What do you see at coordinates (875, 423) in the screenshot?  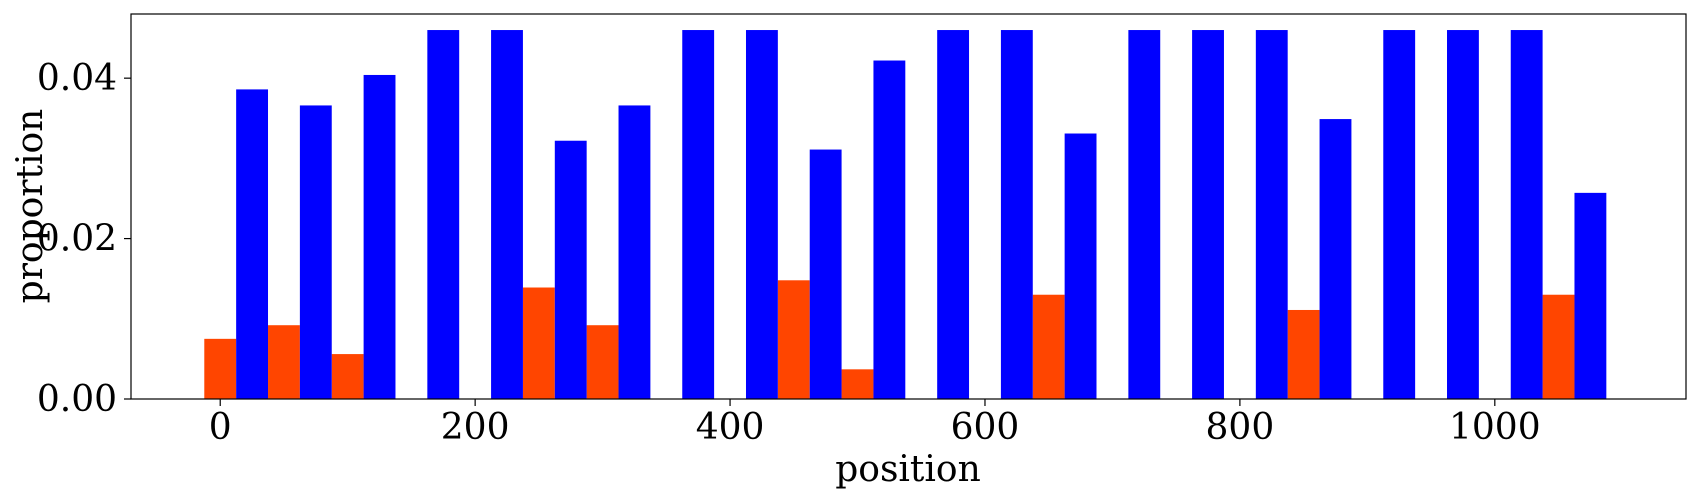 I see `x-axis: 0 200 400 600 800 1000` at bounding box center [875, 423].